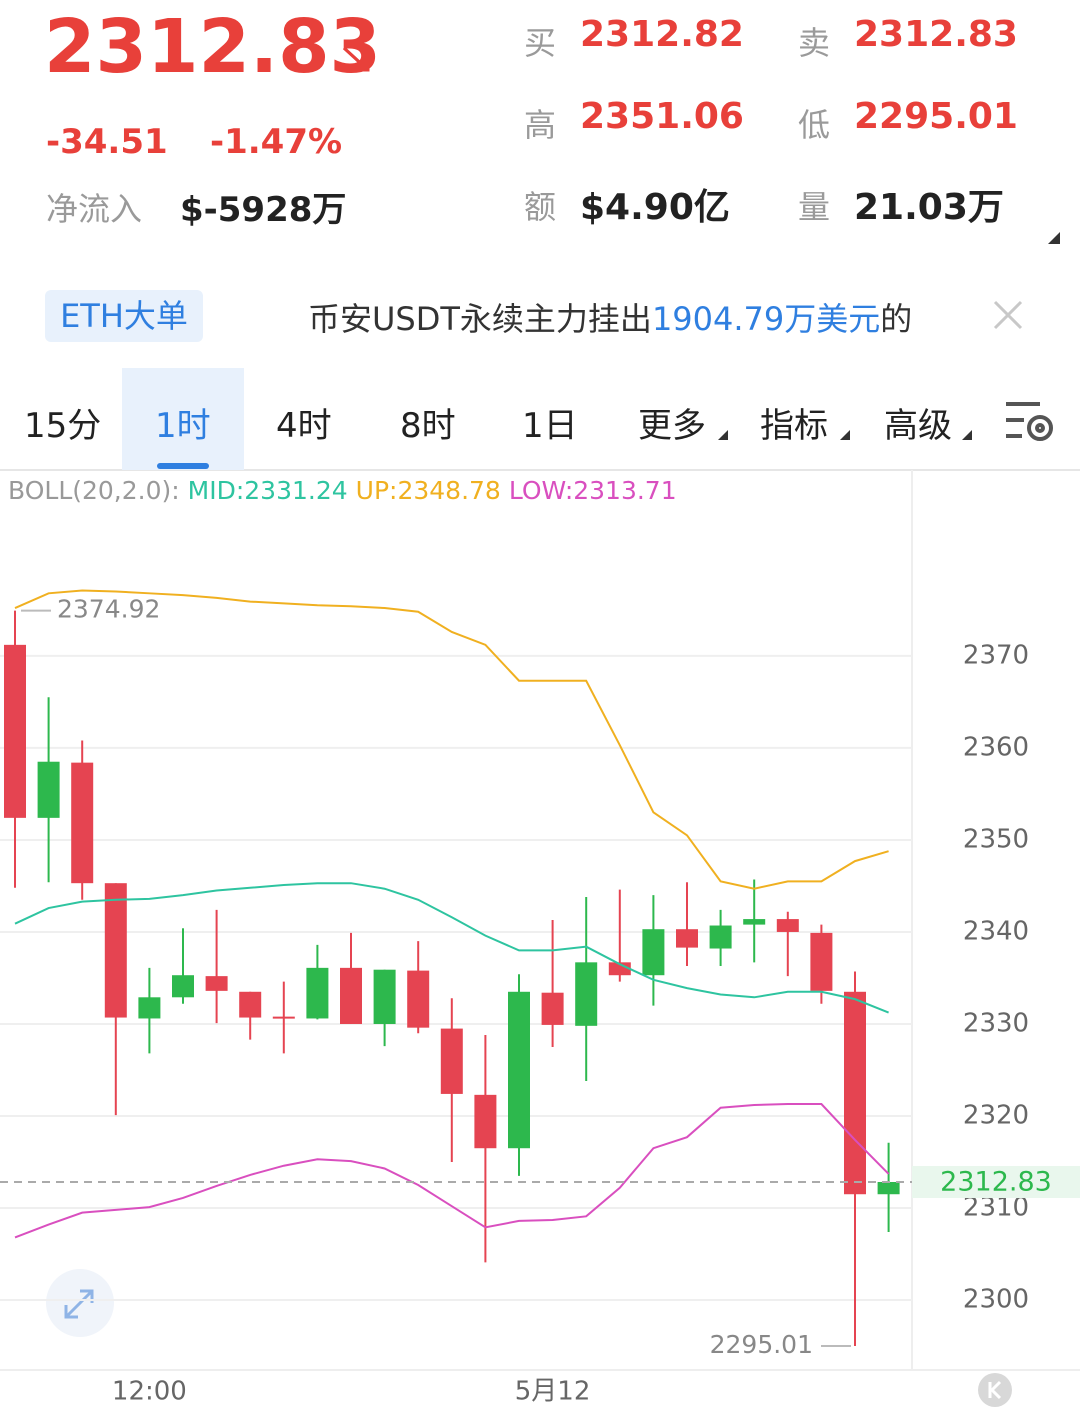 This screenshot has height=1415, width=1080. Describe the element at coordinates (428, 426) in the screenshot. I see `tab: 8时` at that location.